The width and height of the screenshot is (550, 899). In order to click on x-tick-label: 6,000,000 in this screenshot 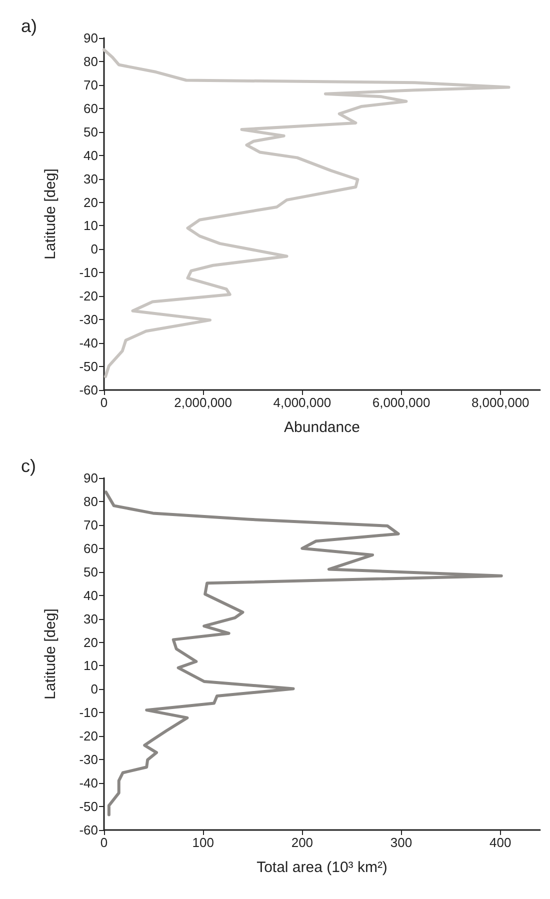, I will do `click(401, 402)`.